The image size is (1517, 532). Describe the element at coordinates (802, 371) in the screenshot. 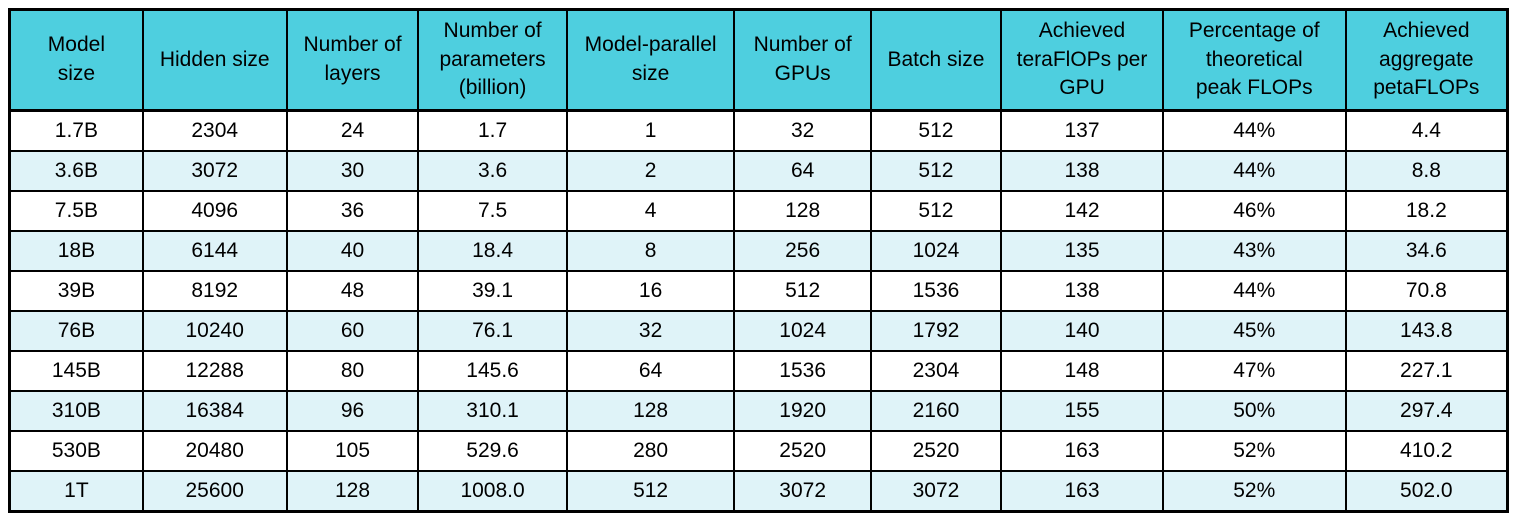

I see `table-cell: 1536` at that location.